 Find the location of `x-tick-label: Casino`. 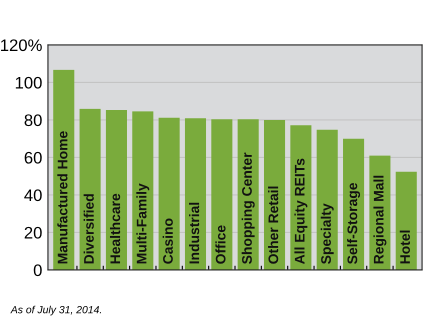

x-tick-label: Casino is located at coordinates (167, 241).